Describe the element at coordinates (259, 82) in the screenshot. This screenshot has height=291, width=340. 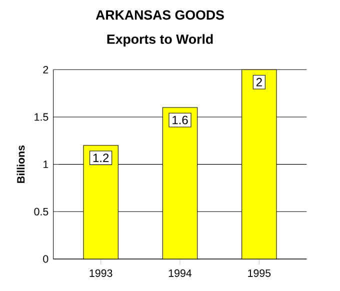
I see `data-label: 2` at that location.